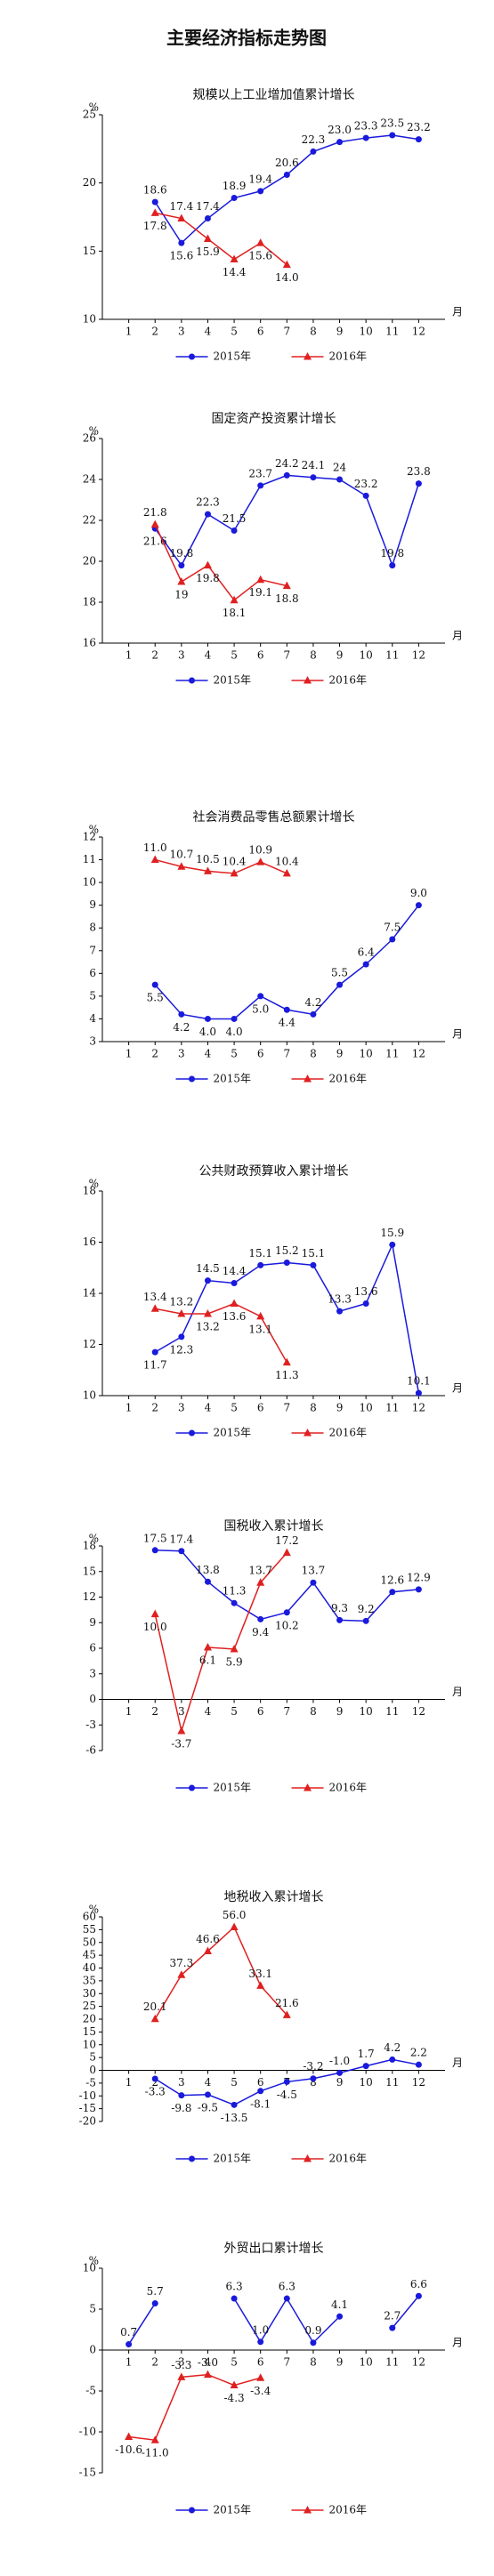 The width and height of the screenshot is (494, 2576). I want to click on data-label: -3.3, so click(181, 2365).